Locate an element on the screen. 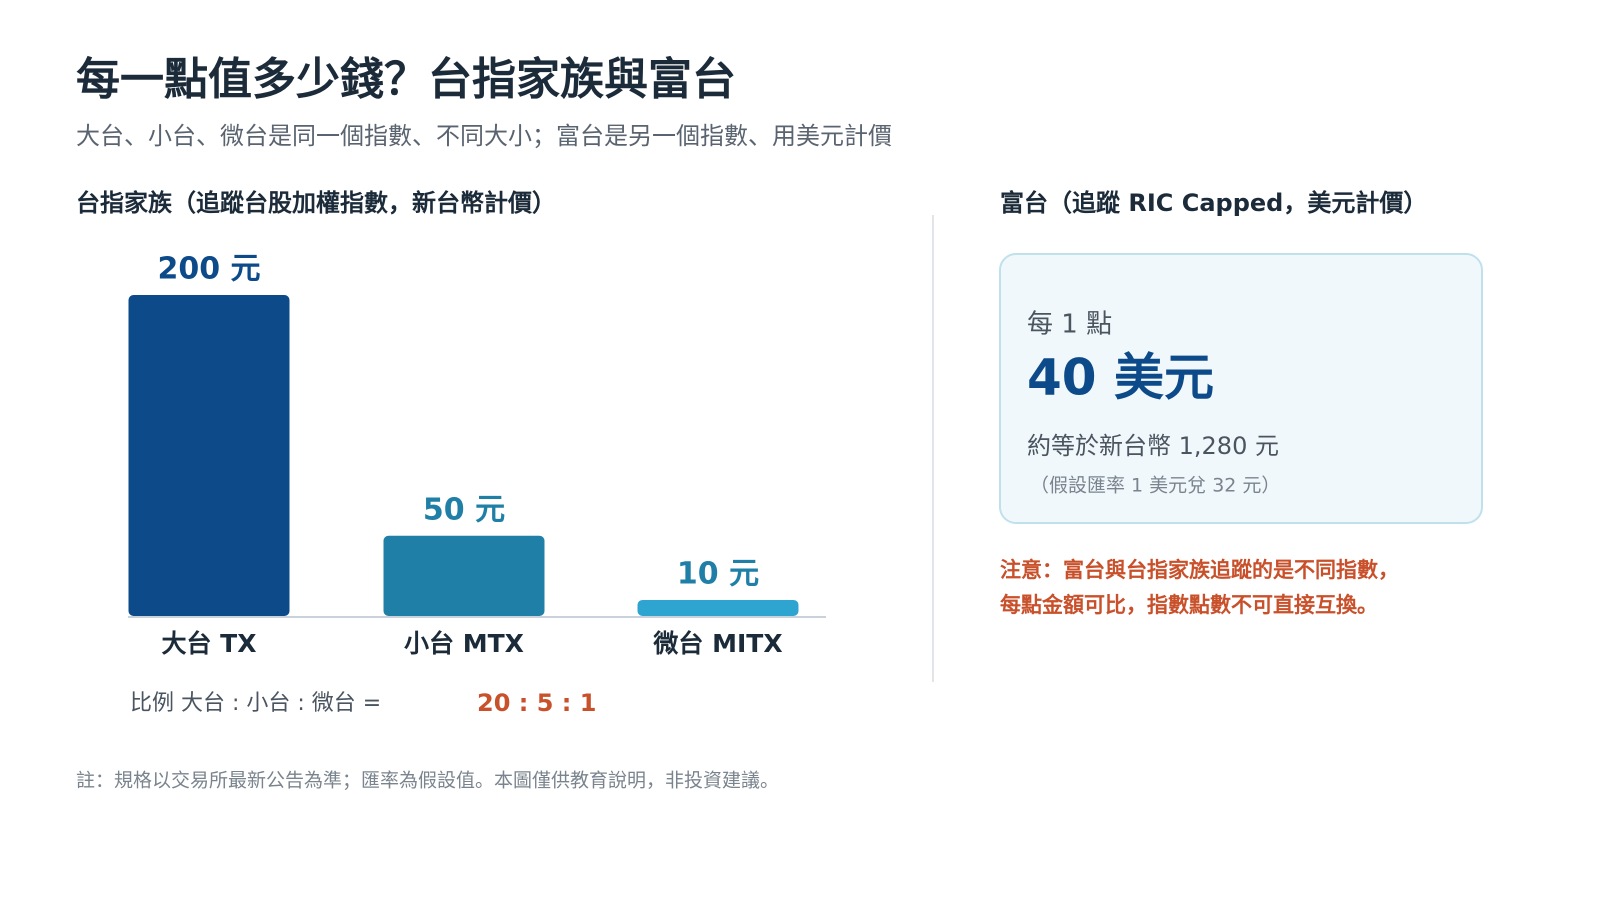  card is located at coordinates (1241, 388).